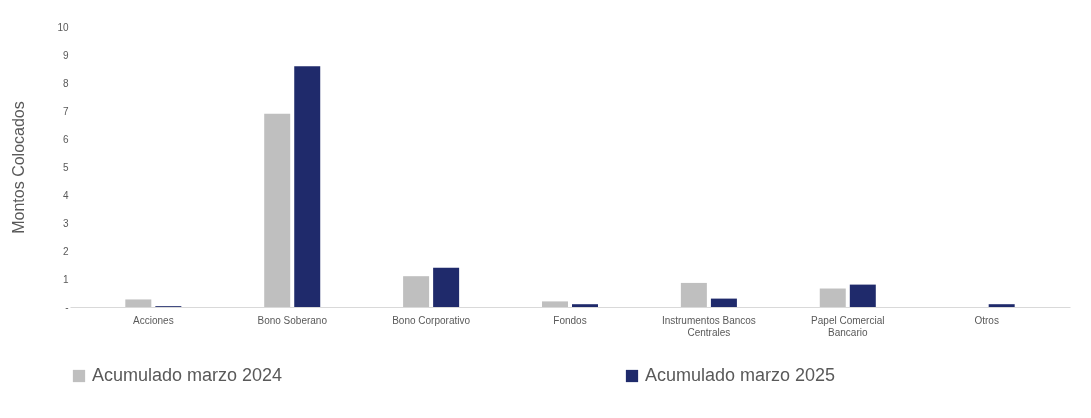  What do you see at coordinates (65, 139) in the screenshot?
I see `y-tick-label: 6` at bounding box center [65, 139].